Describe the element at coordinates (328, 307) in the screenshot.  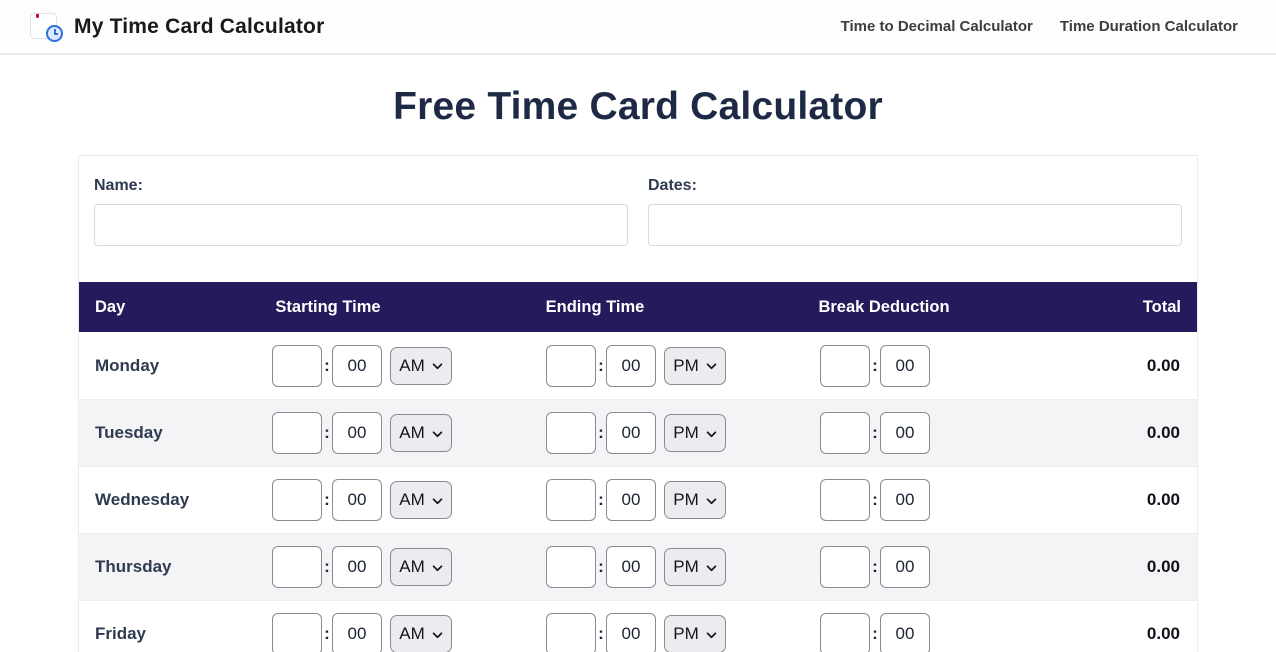
I see `column-header-starting-time: Starting Time` at that location.